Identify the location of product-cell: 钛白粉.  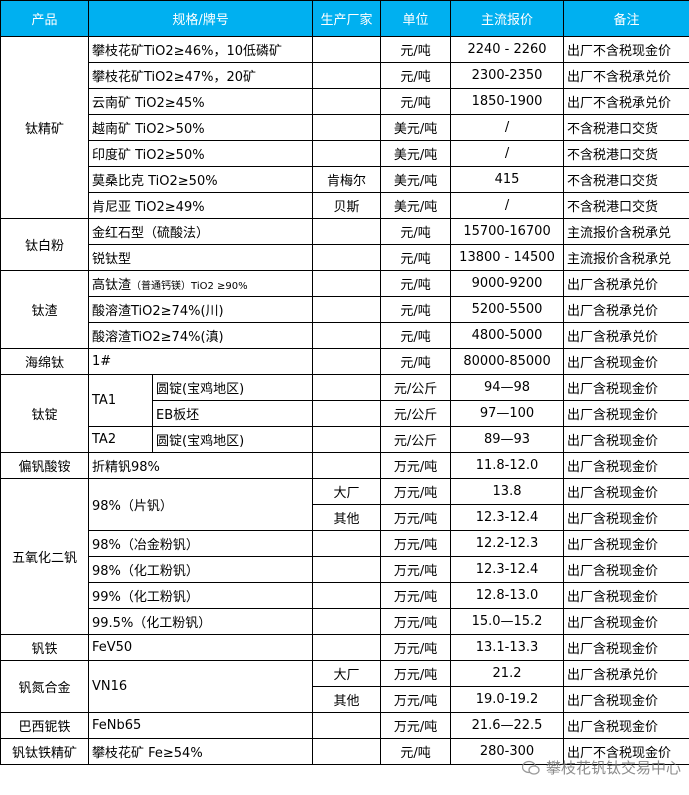
(44, 244).